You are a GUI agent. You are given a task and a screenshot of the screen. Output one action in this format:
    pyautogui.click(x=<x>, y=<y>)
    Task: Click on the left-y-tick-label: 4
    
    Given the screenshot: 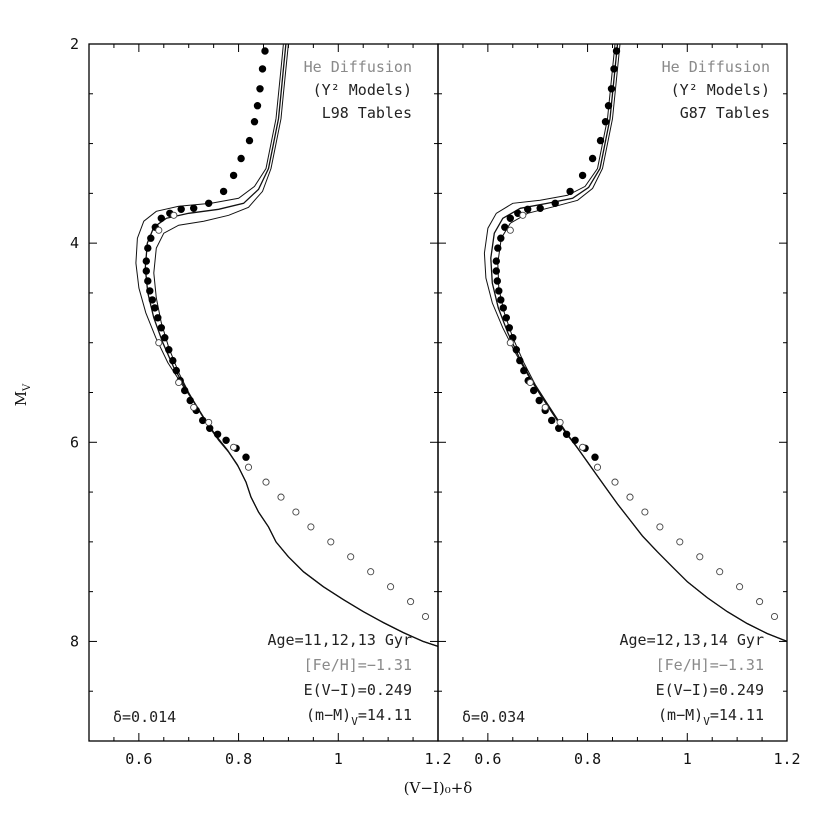 What is the action you would take?
    pyautogui.click(x=74, y=243)
    